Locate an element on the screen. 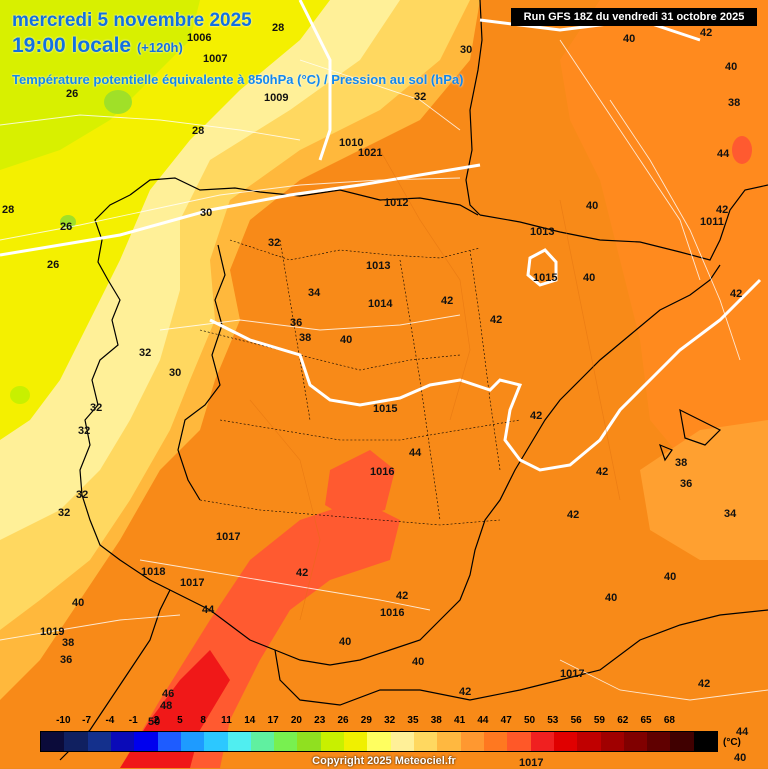 The height and width of the screenshot is (769, 768). temperature-label: 30 is located at coordinates (206, 213).